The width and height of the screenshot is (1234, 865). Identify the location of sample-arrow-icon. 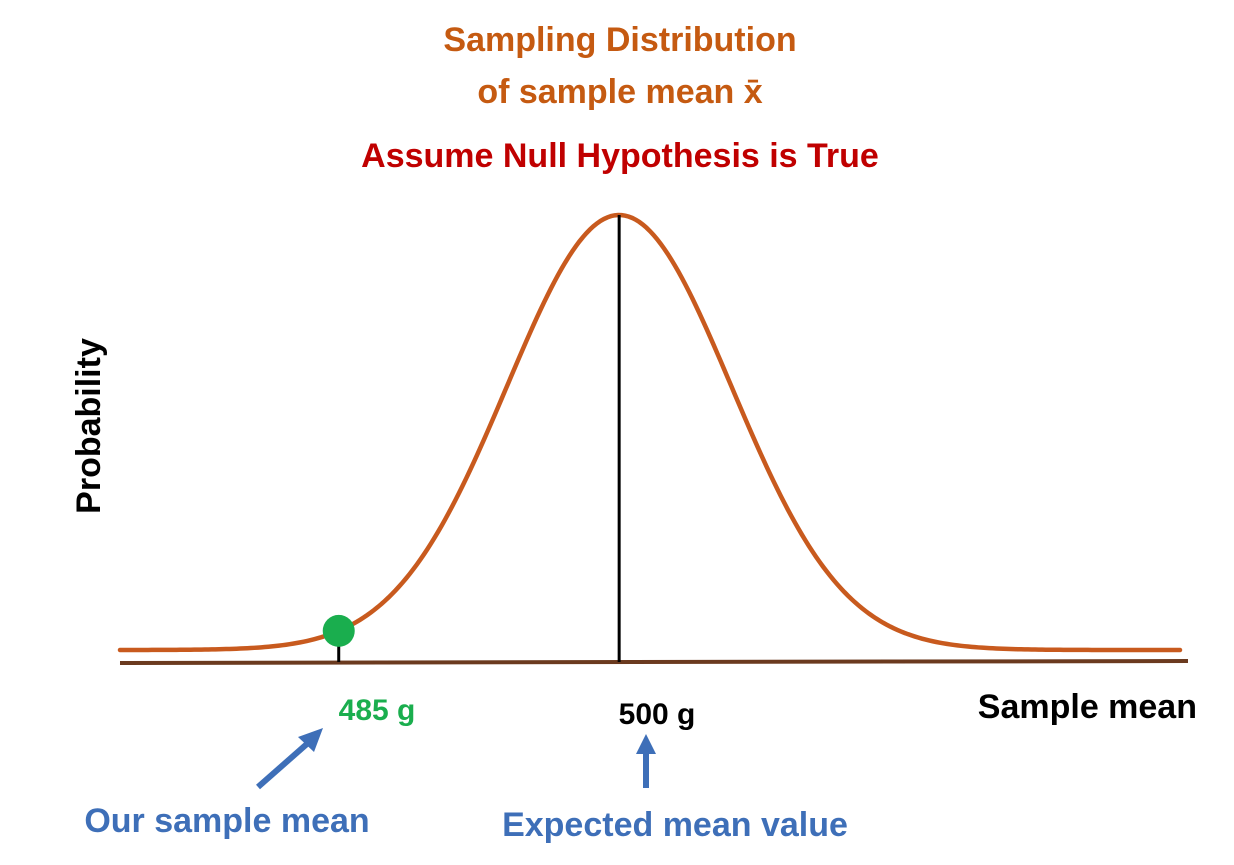
(289, 759).